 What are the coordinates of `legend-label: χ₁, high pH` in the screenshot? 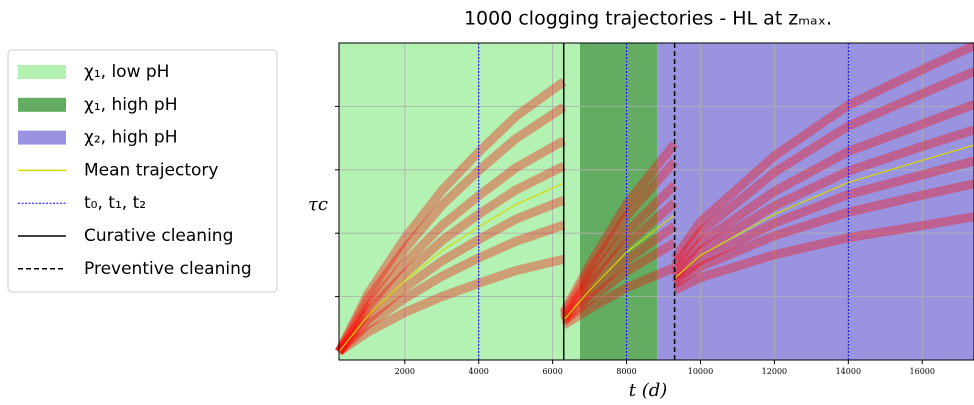 It's located at (130, 105).